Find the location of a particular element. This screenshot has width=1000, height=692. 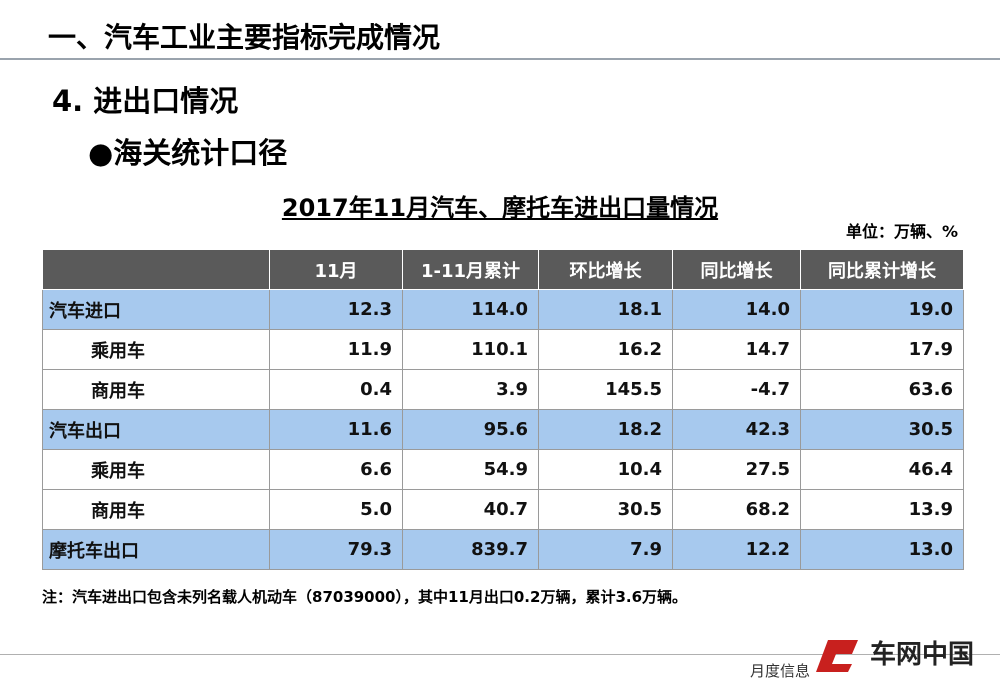

cell: 17.9 is located at coordinates (882, 349).